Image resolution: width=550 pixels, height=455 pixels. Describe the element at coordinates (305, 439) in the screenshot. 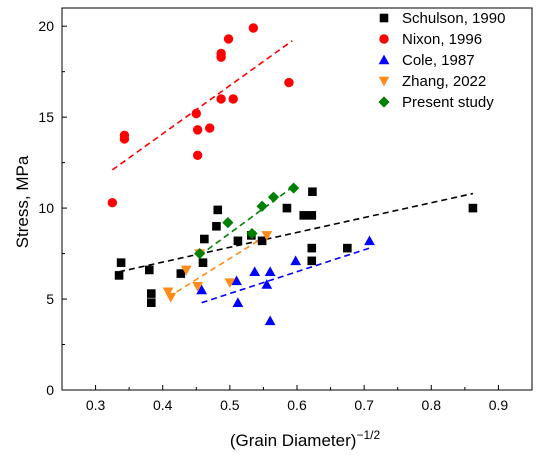

I see `x-axis-title: (Grain Diameter)−1/2` at that location.